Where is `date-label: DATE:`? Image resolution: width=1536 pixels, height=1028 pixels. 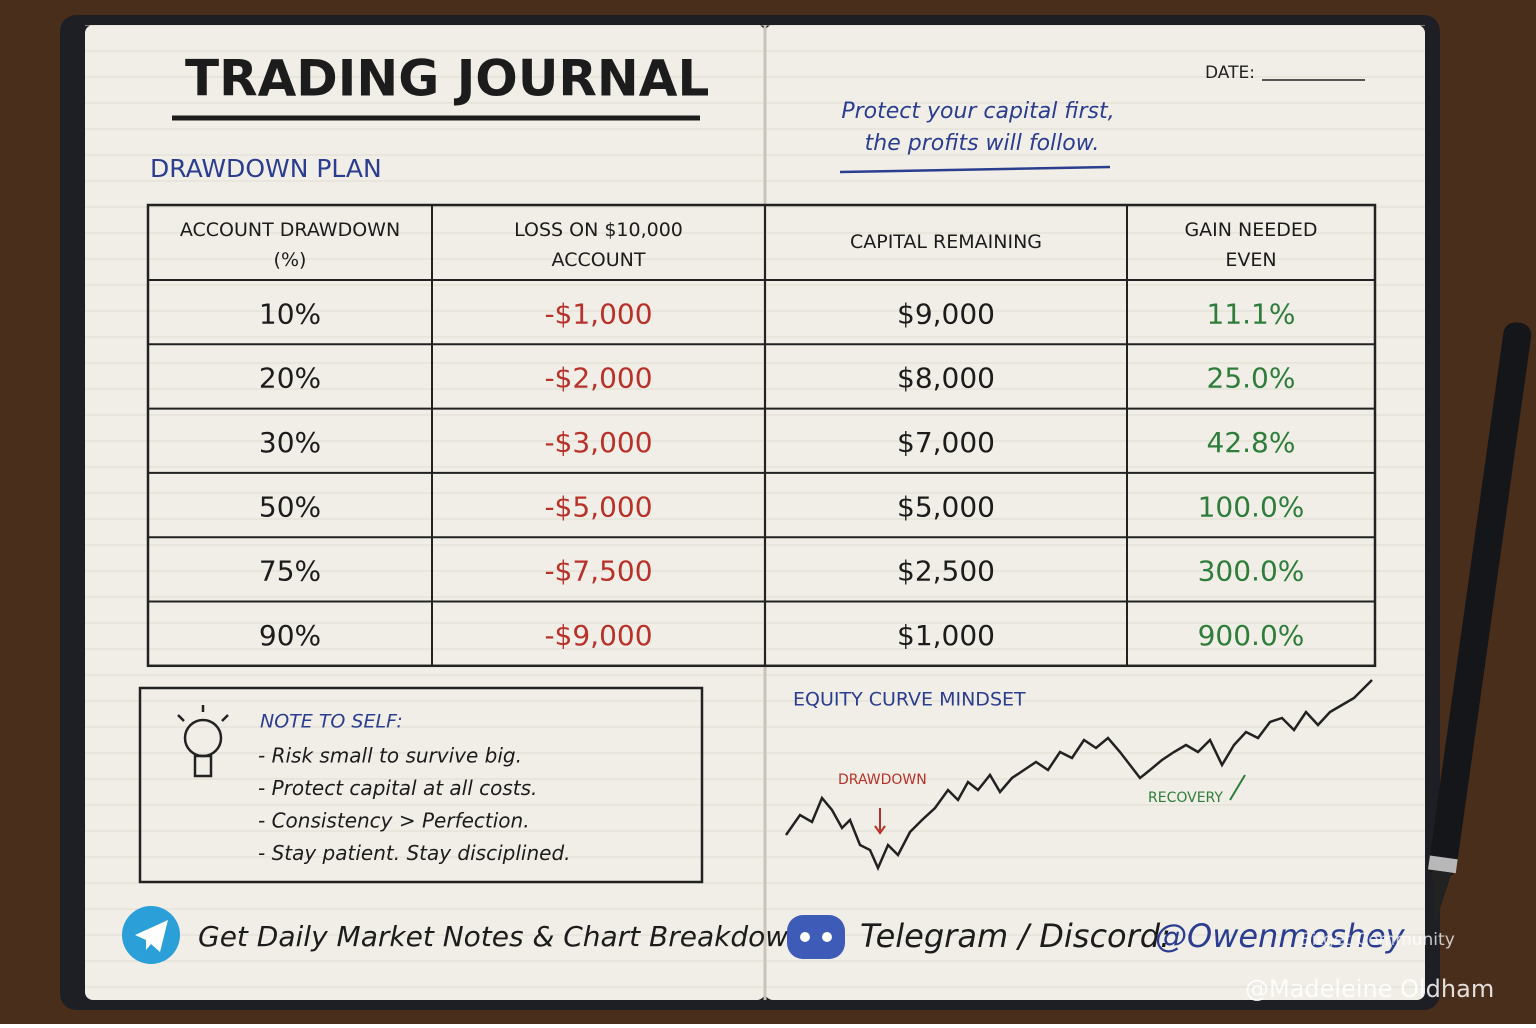
date-label: DATE: is located at coordinates (1230, 73).